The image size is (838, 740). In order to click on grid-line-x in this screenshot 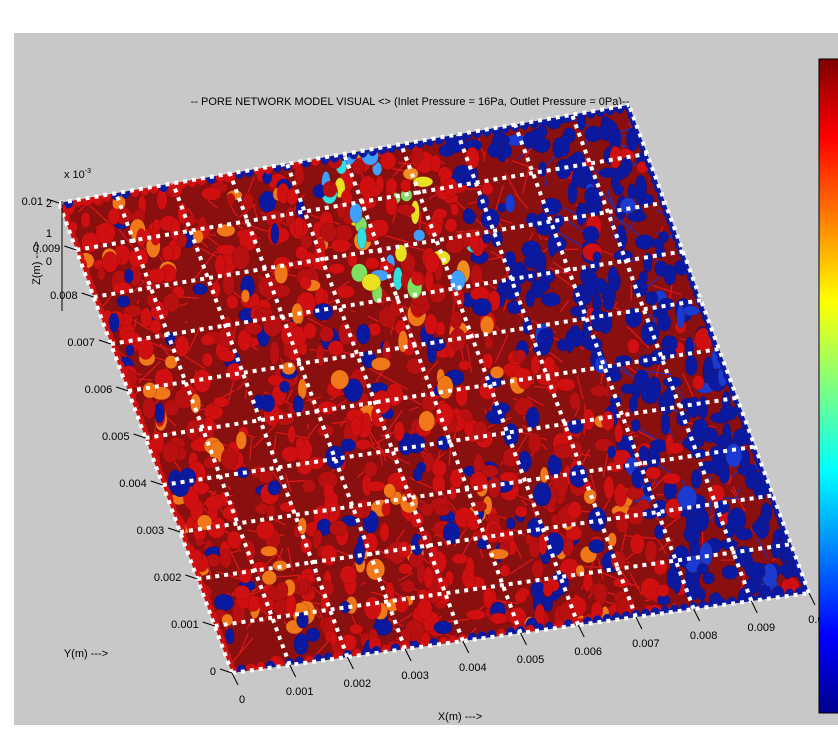, I will do `click(719, 349)`.